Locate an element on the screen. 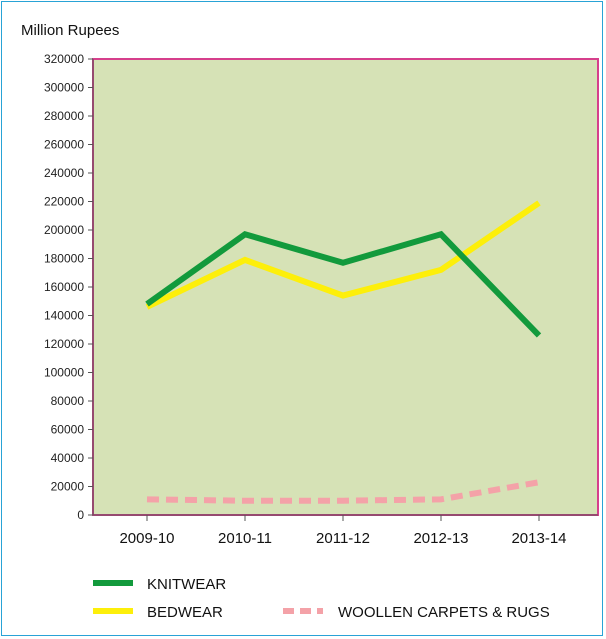 The width and height of the screenshot is (606, 639). y-tick-label: 300000 is located at coordinates (64, 88).